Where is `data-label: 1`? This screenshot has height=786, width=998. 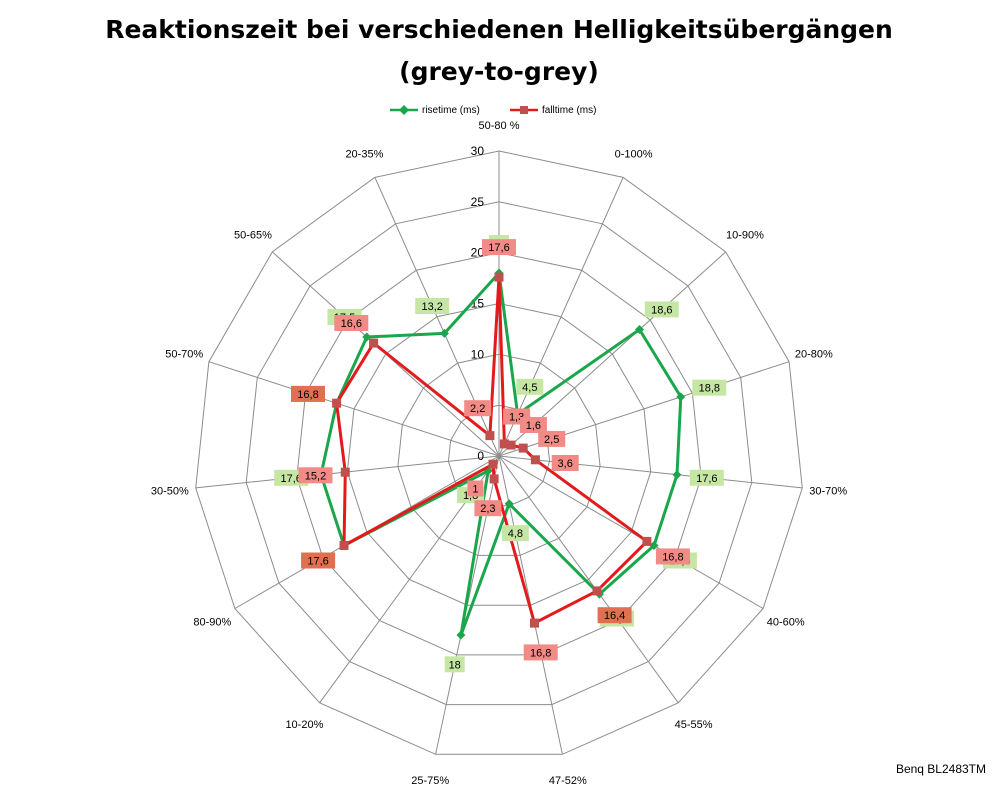 data-label: 1 is located at coordinates (475, 490).